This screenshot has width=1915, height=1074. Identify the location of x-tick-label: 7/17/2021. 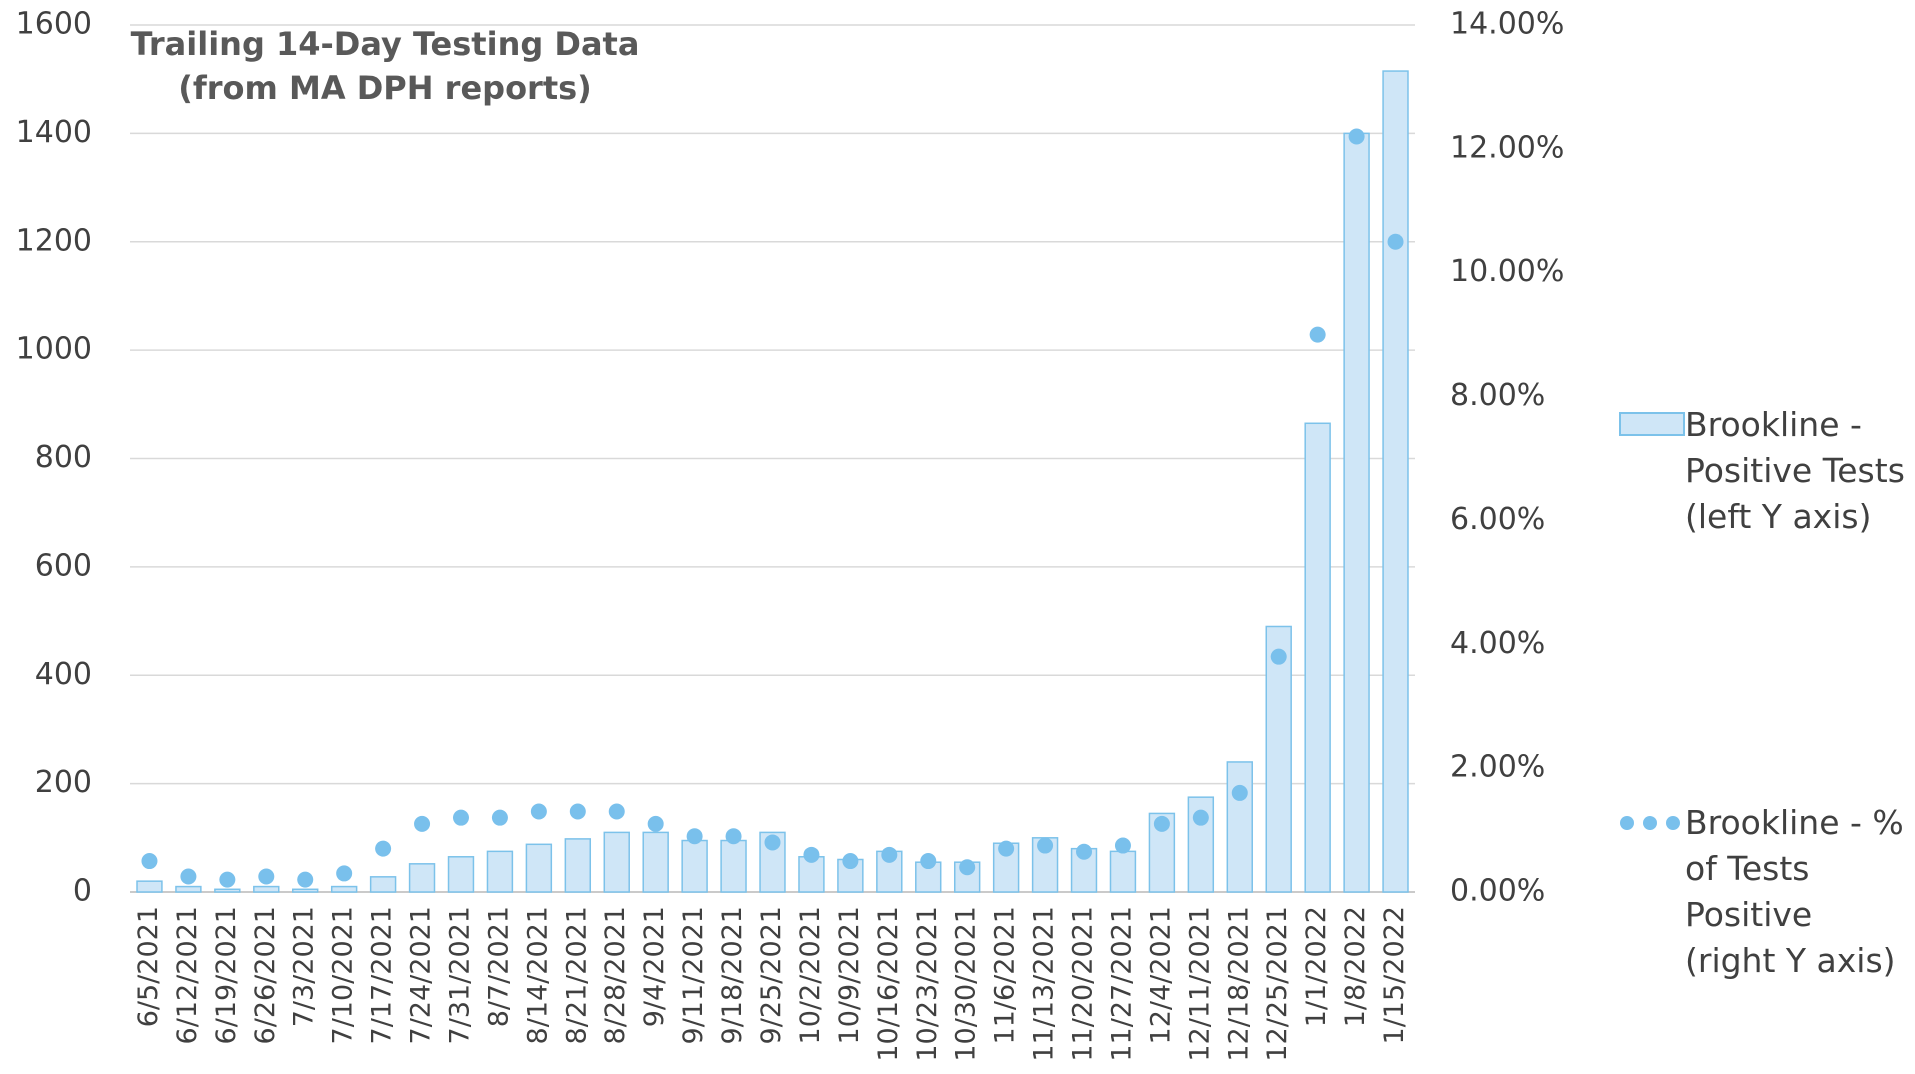
(382, 975).